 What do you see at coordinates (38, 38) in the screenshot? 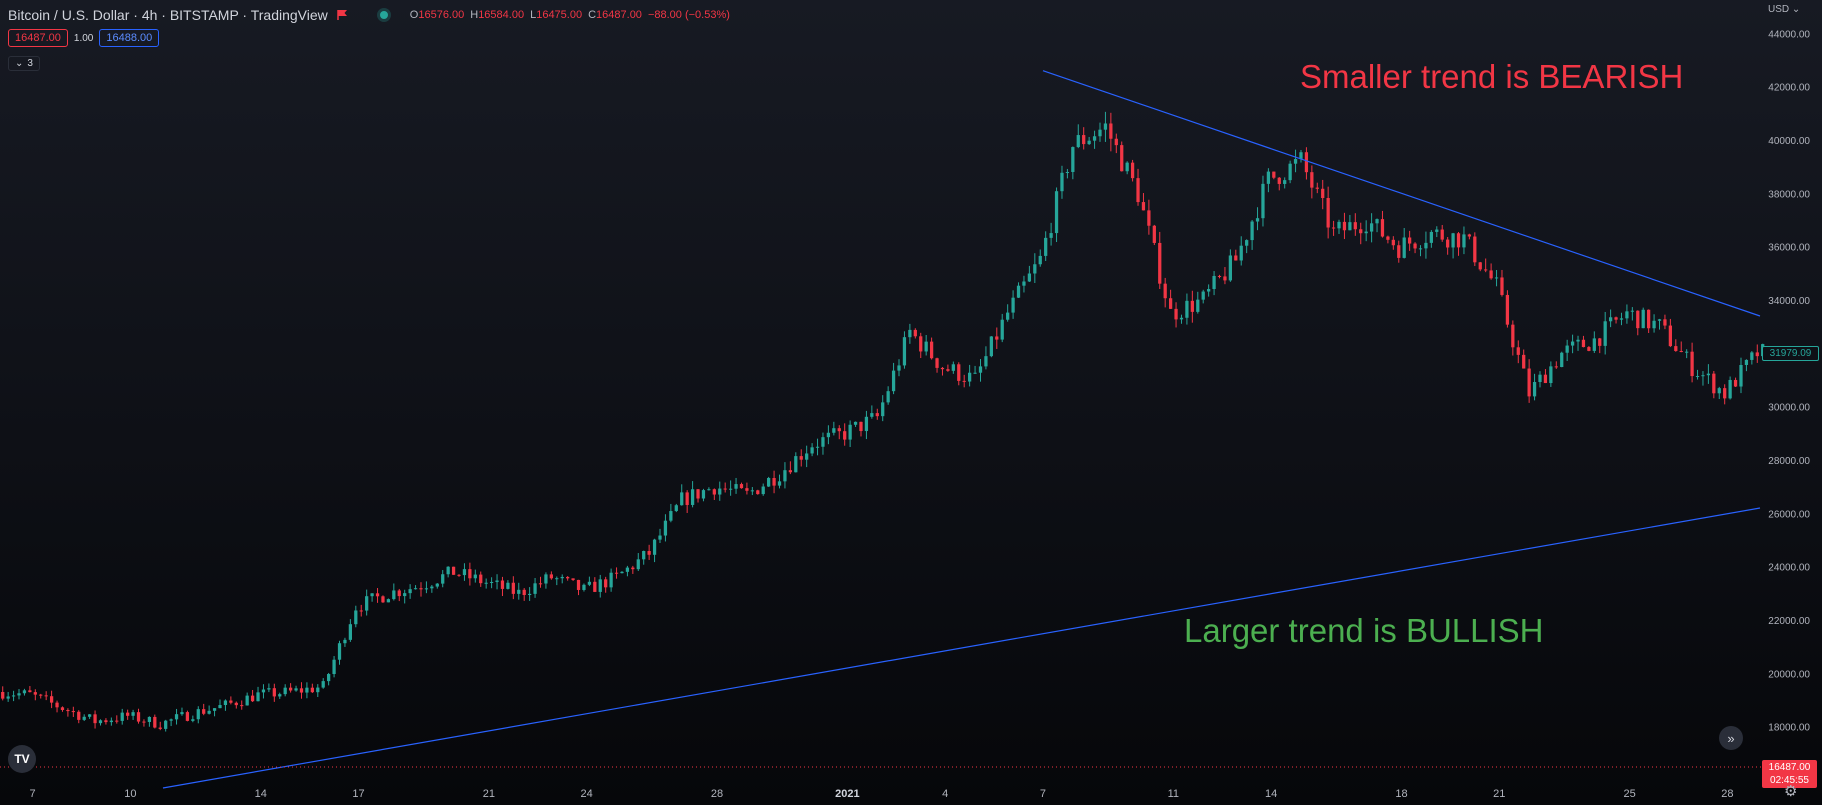
I see `sell-button: 16487.00` at bounding box center [38, 38].